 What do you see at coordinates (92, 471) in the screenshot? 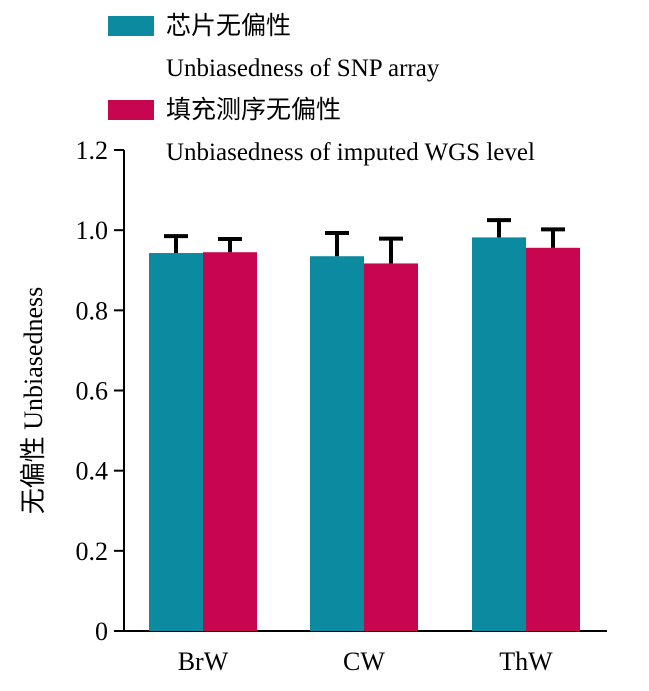
I see `y-tick-label: 0.4` at bounding box center [92, 471].